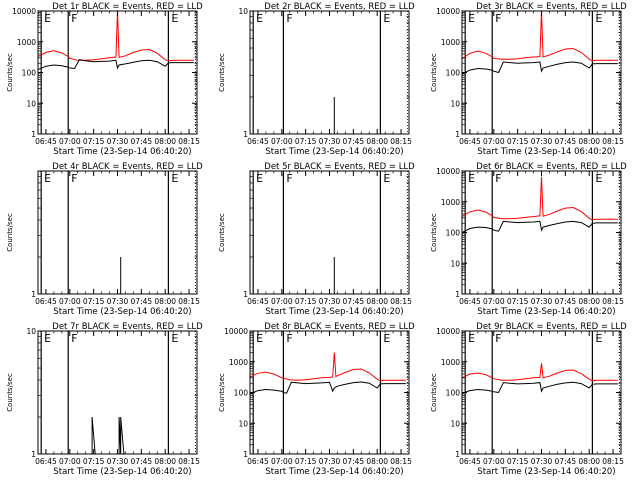 This screenshot has width=640, height=480. I want to click on panel-title: Det 3r BLACK = Events, RED = LLD, so click(551, 7).